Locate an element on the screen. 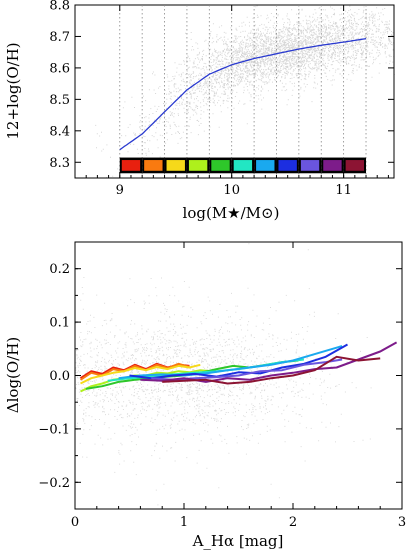 This screenshot has height=554, width=409. top-x-tick-label: 10 is located at coordinates (231, 190).